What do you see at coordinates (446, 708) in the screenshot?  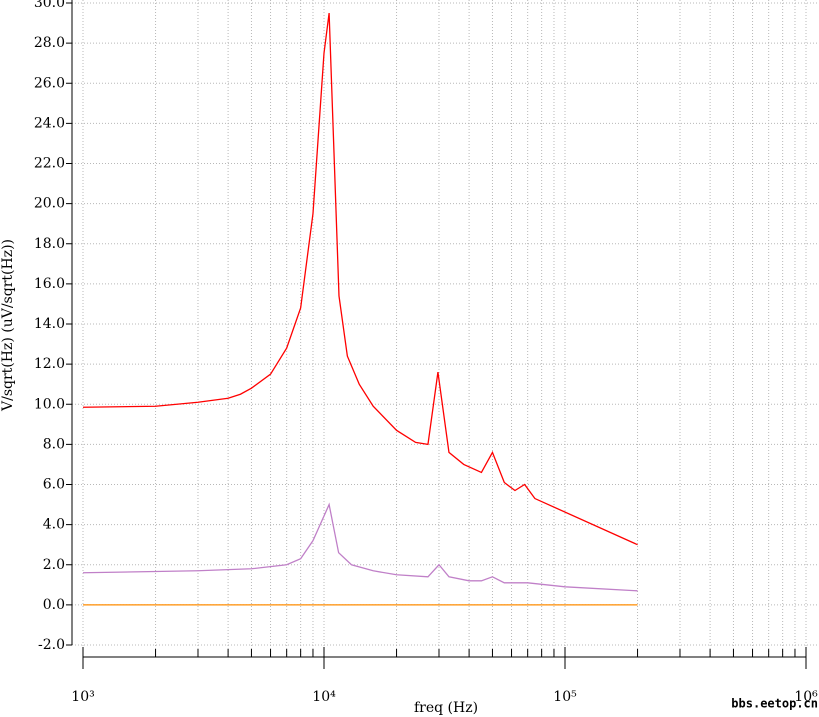 I see `x-axis-label: freq (Hz)` at bounding box center [446, 708].